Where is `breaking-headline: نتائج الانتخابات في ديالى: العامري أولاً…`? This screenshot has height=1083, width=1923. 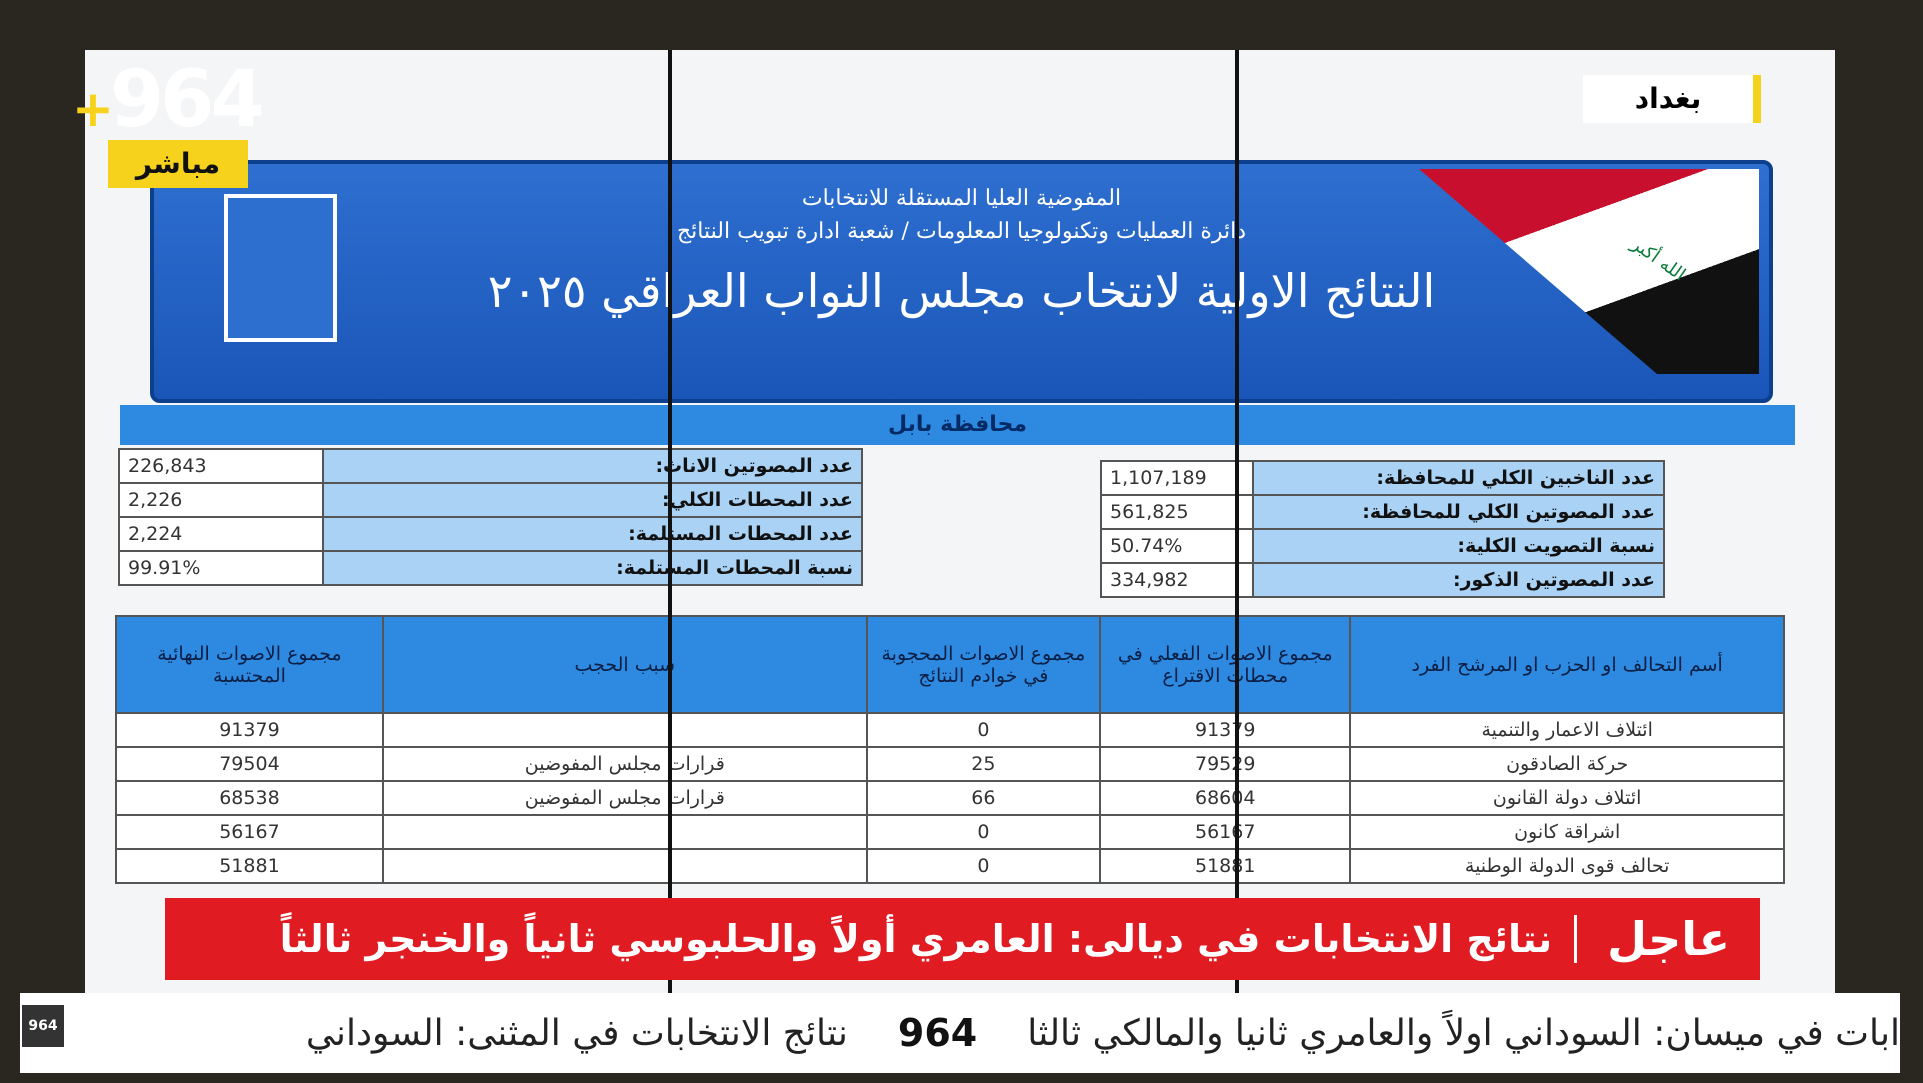 breaking-headline: نتائج الانتخابات في ديالى: العامري أولاً… is located at coordinates (916, 939).